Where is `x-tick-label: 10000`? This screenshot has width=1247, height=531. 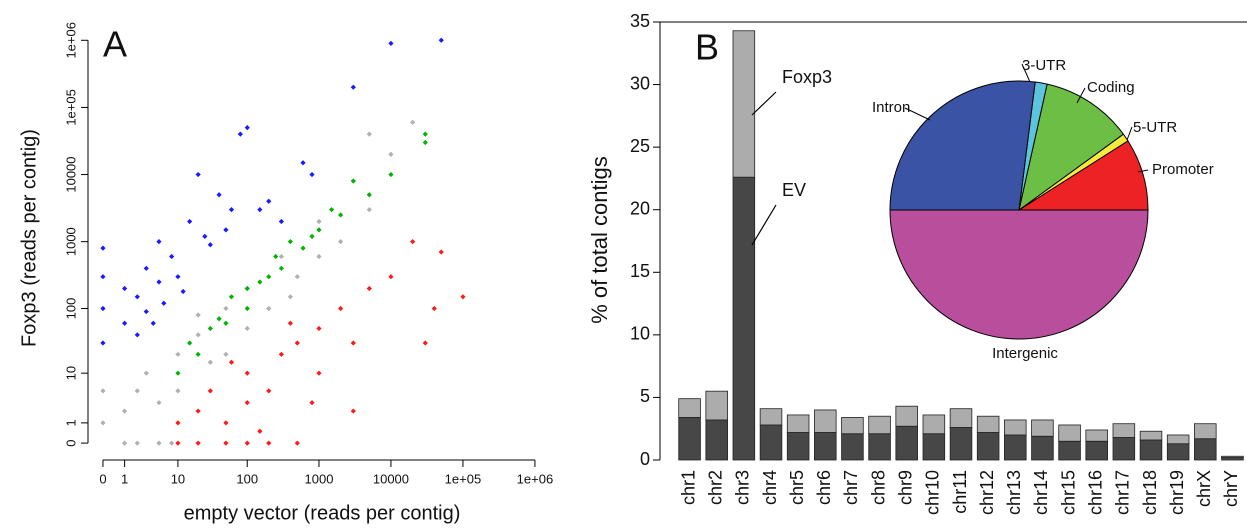 x-tick-label: 10000 is located at coordinates (391, 478).